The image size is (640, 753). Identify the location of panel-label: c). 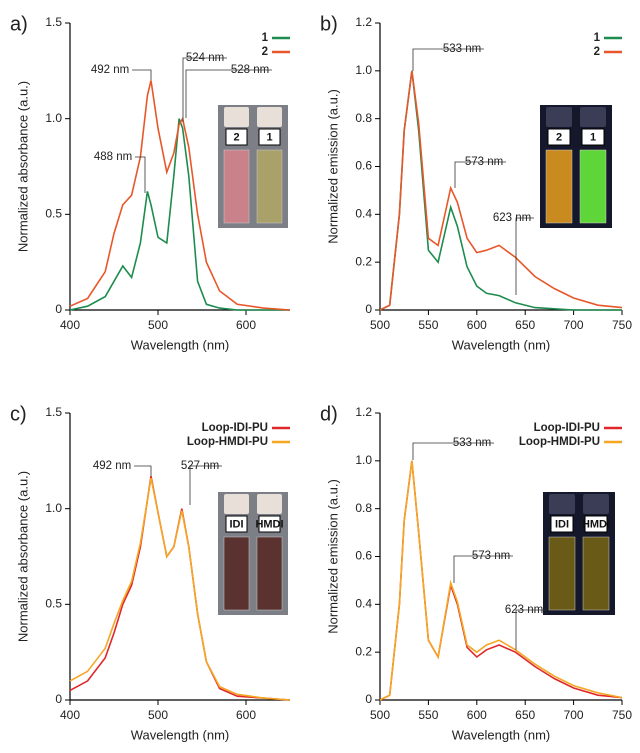
(18, 414).